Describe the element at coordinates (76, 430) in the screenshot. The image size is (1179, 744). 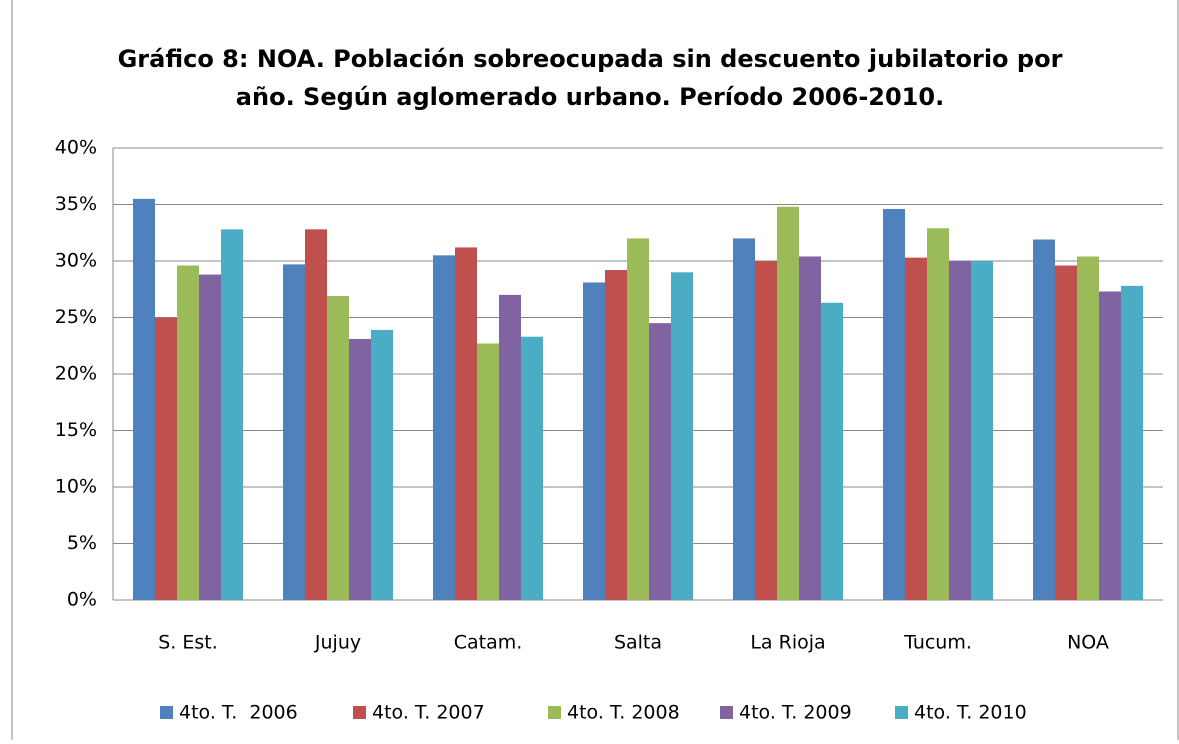
I see `y-tick-label: 15%` at that location.